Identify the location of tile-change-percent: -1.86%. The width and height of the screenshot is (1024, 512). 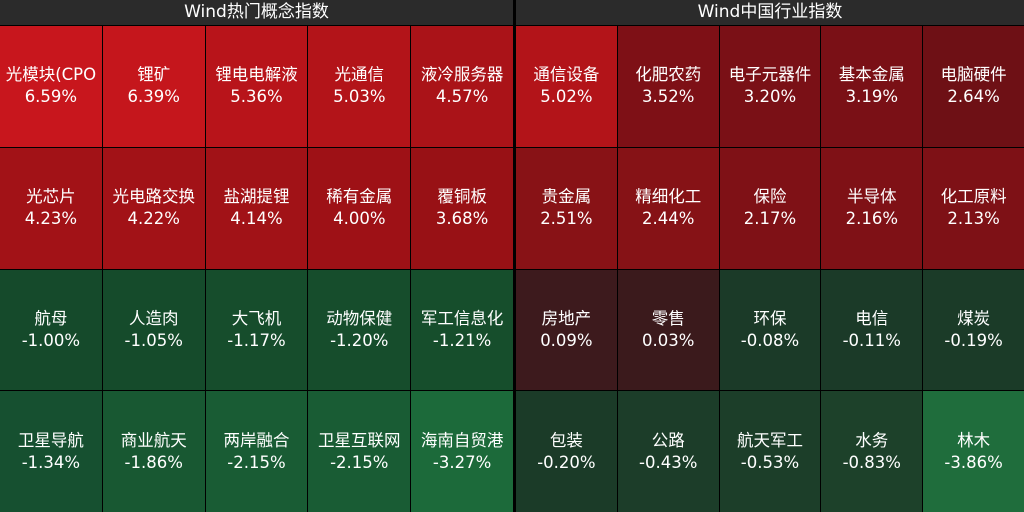
(153, 462).